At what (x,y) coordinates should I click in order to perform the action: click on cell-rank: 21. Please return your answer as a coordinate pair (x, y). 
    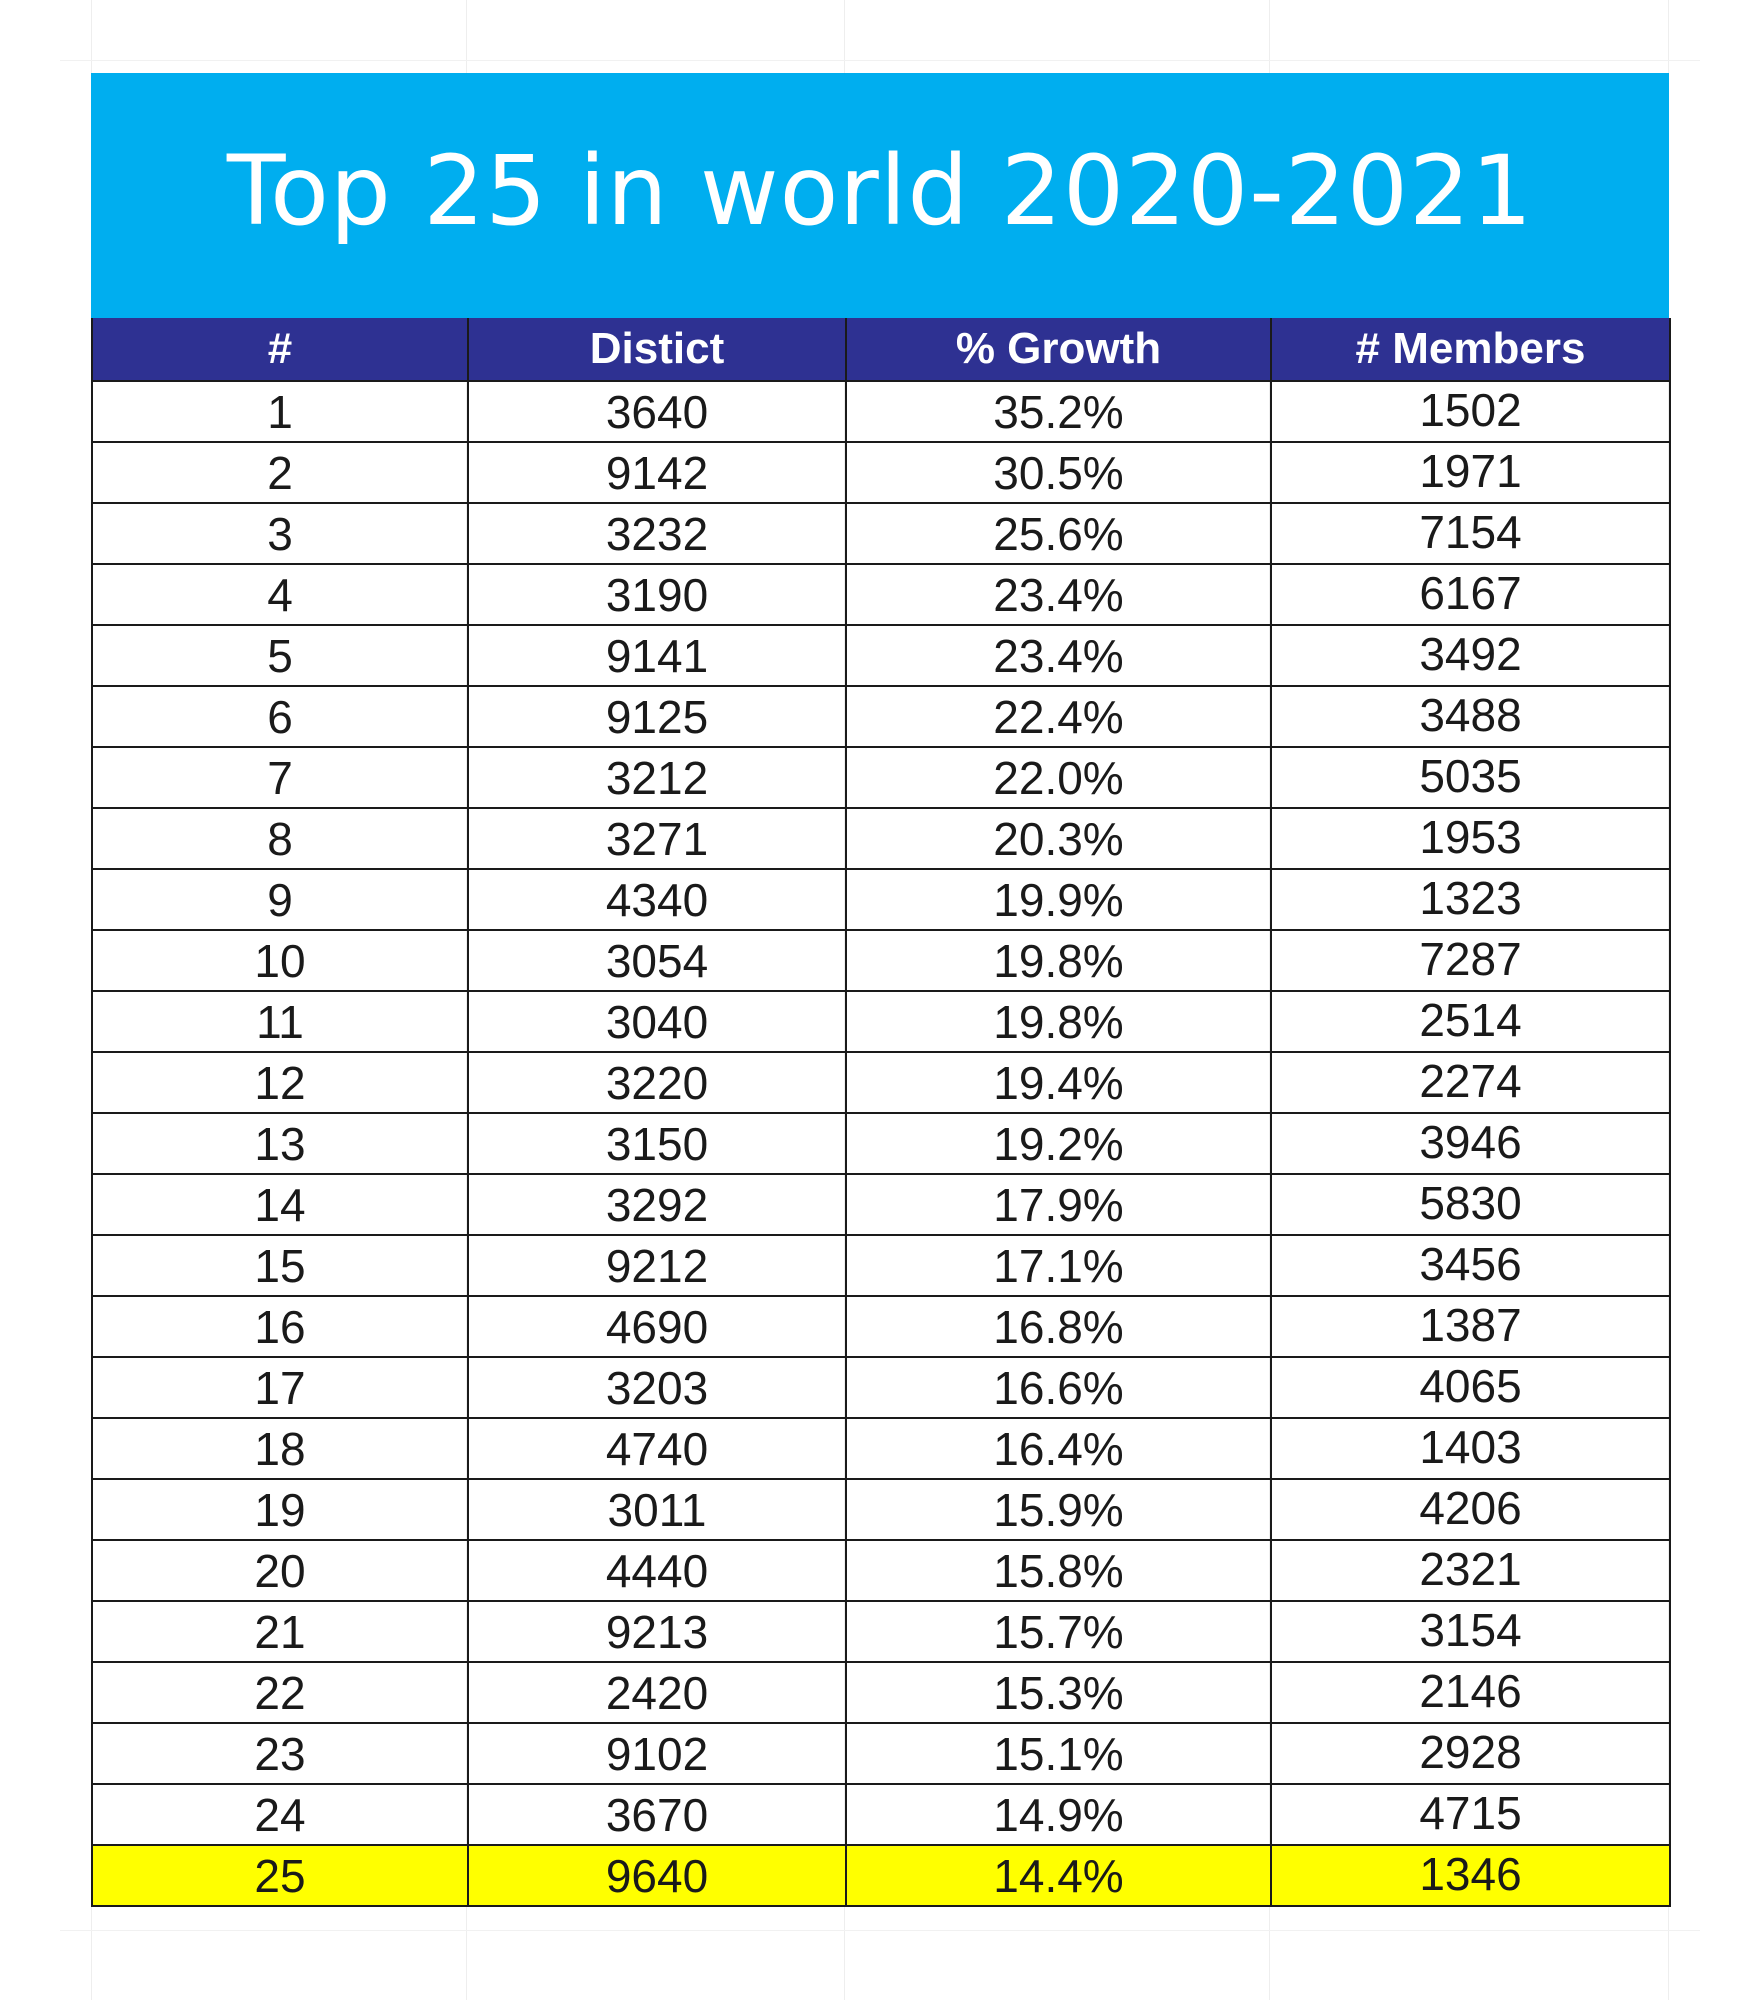
    Looking at the image, I should click on (280, 1631).